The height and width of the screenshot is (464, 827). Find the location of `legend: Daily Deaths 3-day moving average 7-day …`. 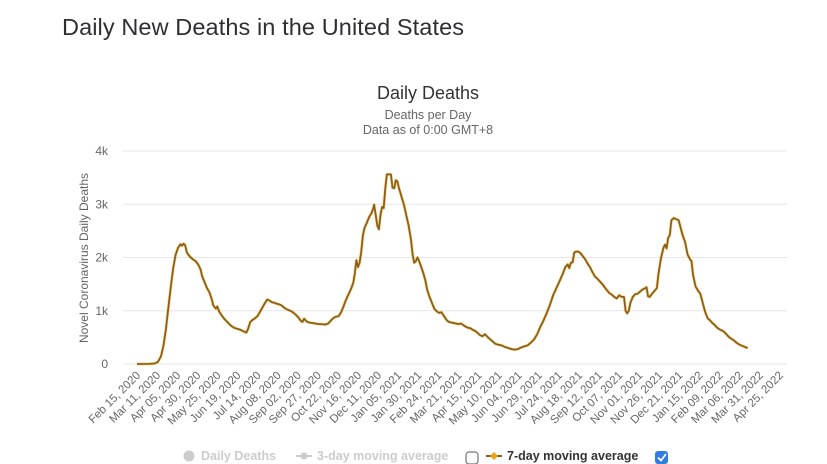

legend: Daily Deaths 3-day moving average 7-day … is located at coordinates (425, 456).